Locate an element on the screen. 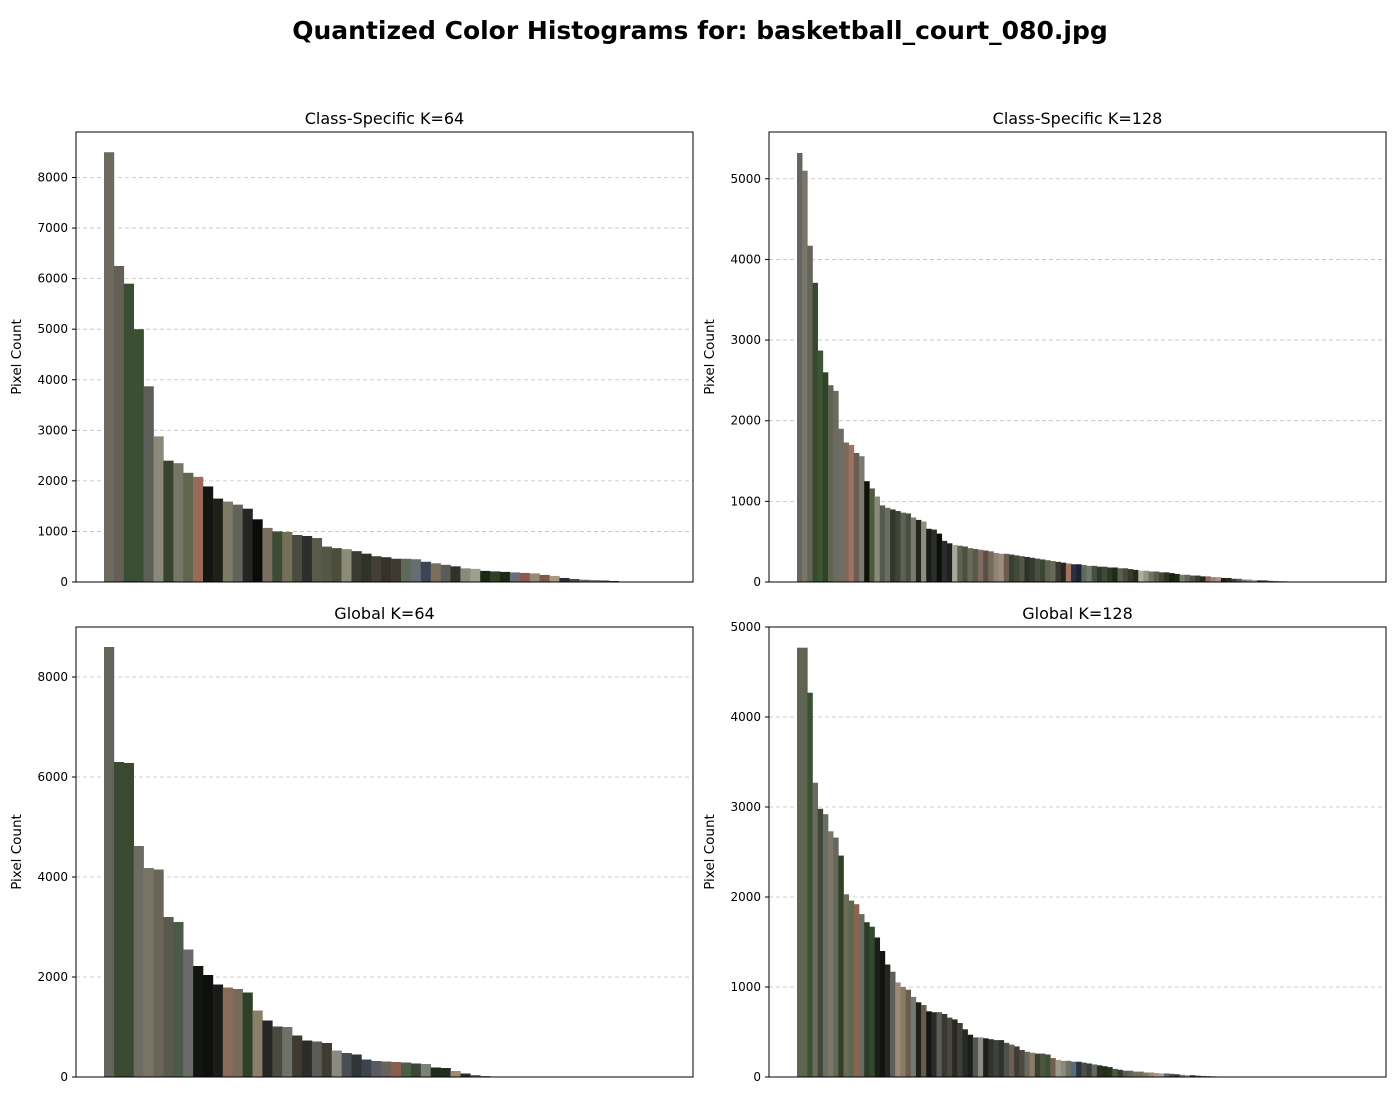  y-tick-label: 6000 is located at coordinates (52, 279).